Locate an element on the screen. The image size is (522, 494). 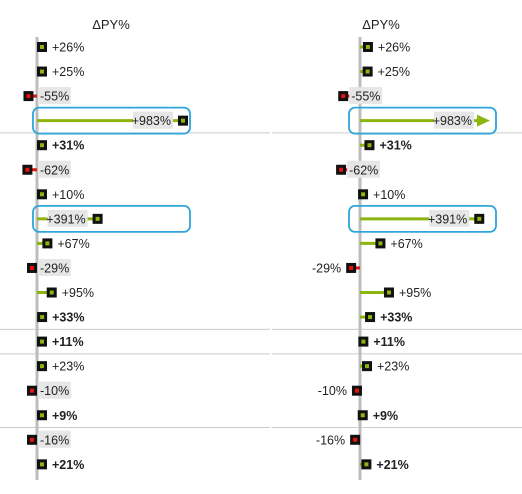
right-bar-15-marker-fill is located at coordinates (362, 415).